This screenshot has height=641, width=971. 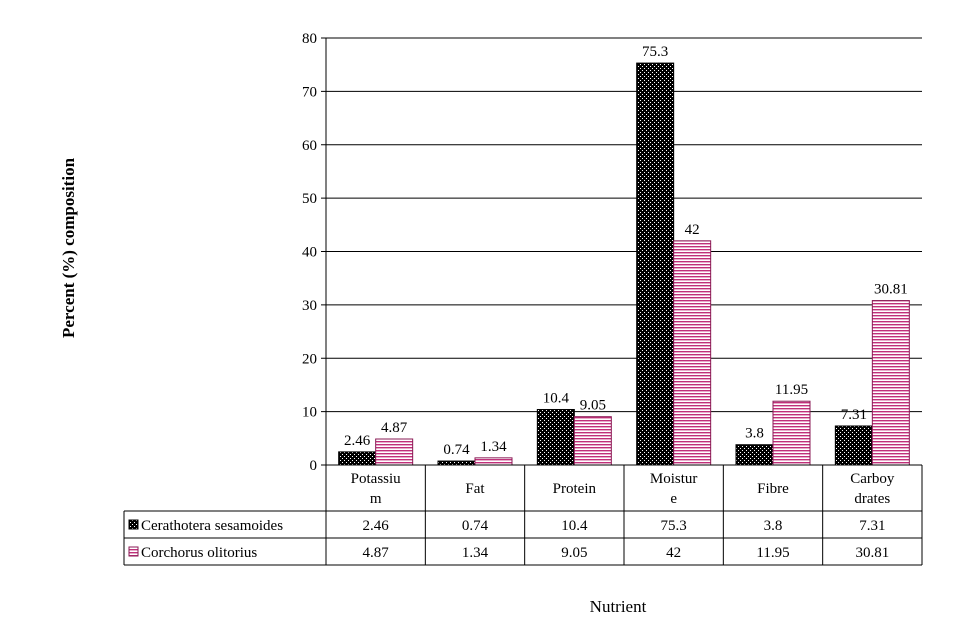 I want to click on y-tick-label: 0, so click(x=314, y=466).